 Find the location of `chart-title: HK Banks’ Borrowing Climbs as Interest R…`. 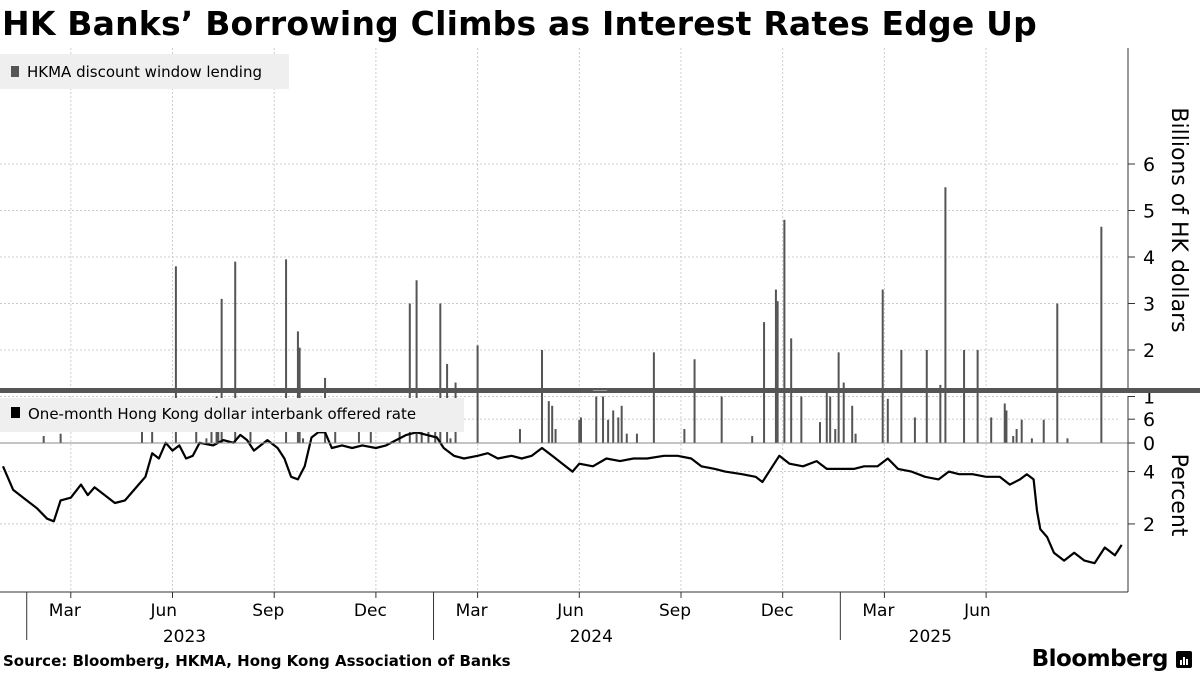

chart-title: HK Banks’ Borrowing Climbs as Interest R… is located at coordinates (519, 23).